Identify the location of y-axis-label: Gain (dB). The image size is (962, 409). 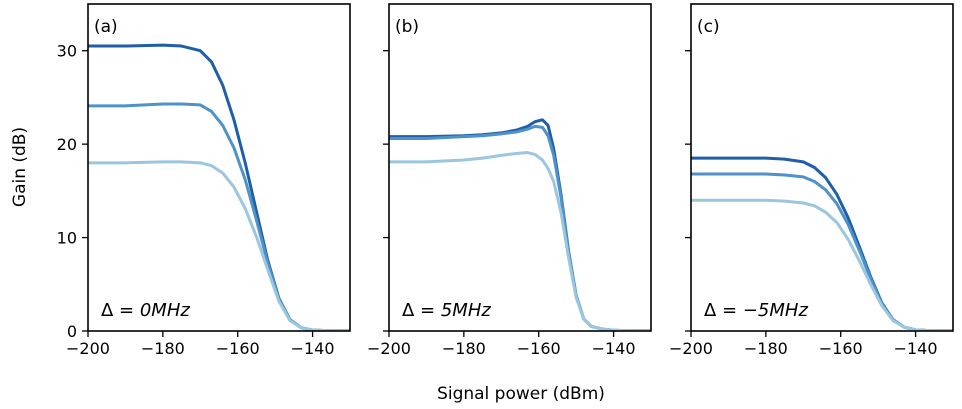
(20, 167).